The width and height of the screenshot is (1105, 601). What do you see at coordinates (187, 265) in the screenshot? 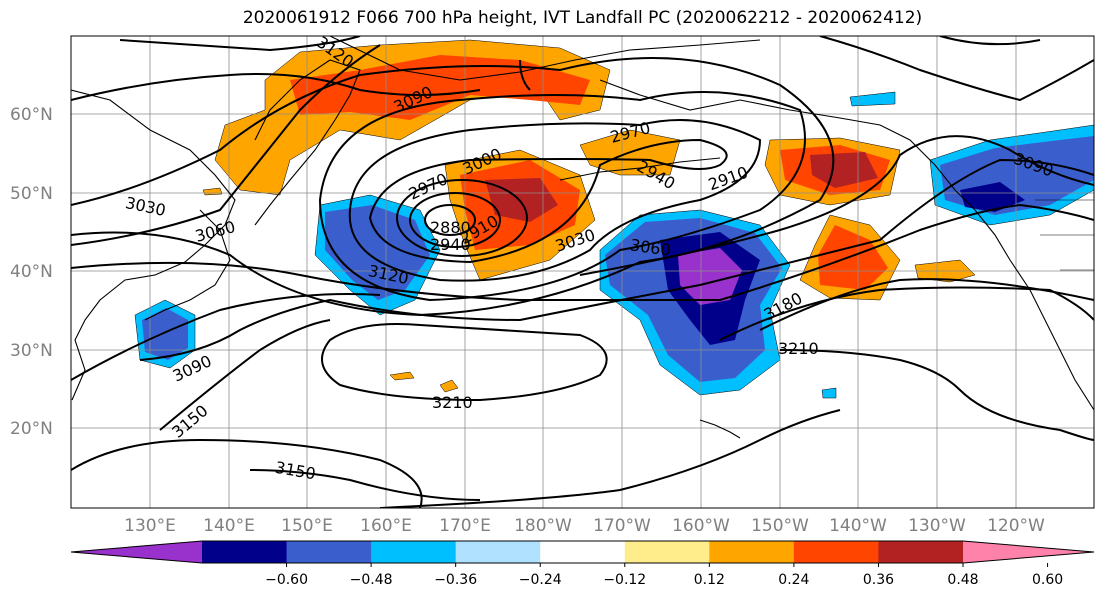
I see `japan-coastline` at bounding box center [187, 265].